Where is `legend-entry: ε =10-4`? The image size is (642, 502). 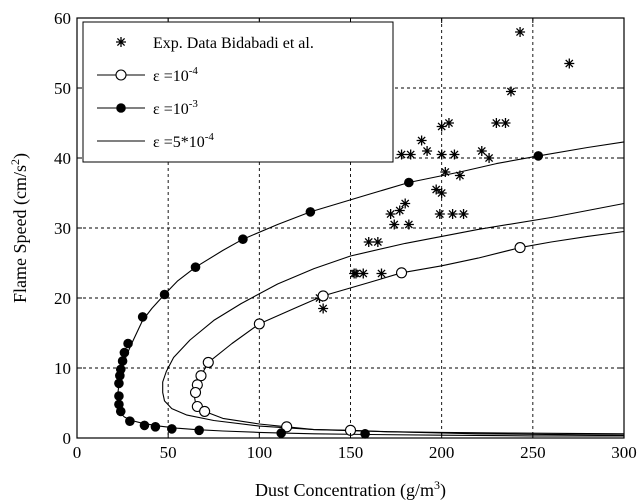 legend-entry: ε =10-4 is located at coordinates (147, 75).